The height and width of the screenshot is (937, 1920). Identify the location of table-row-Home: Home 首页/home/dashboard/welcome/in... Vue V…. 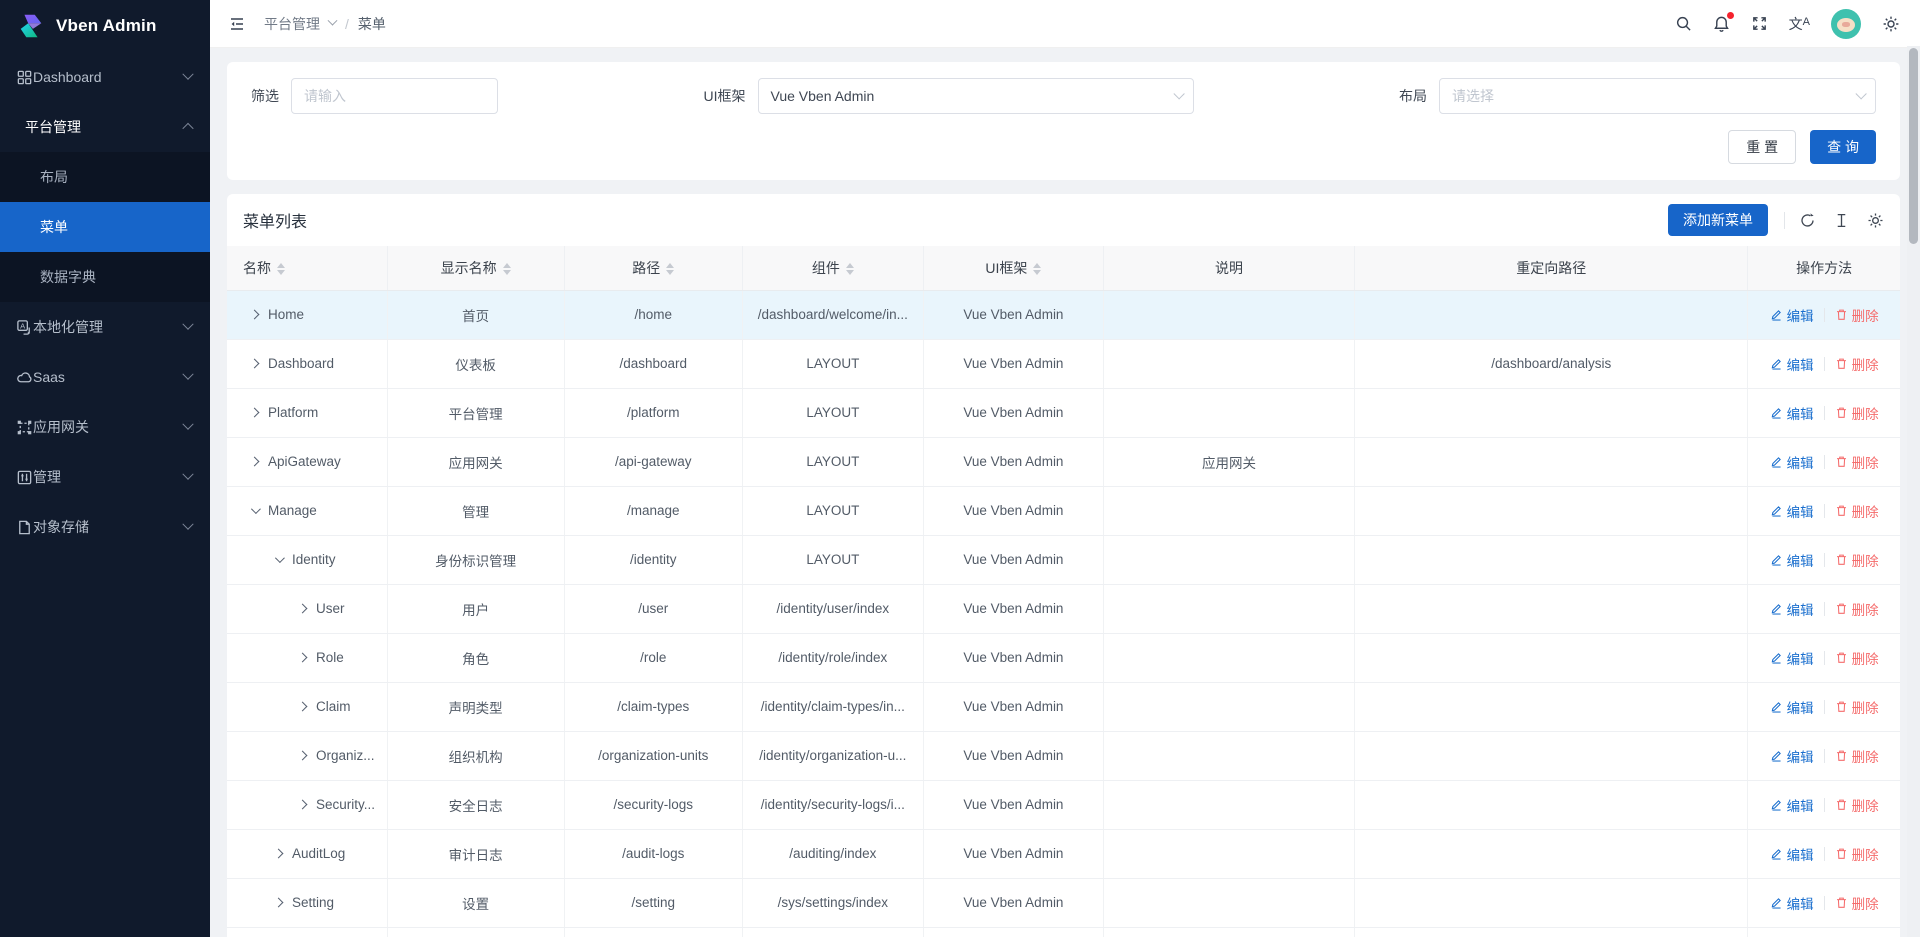
(1063, 315).